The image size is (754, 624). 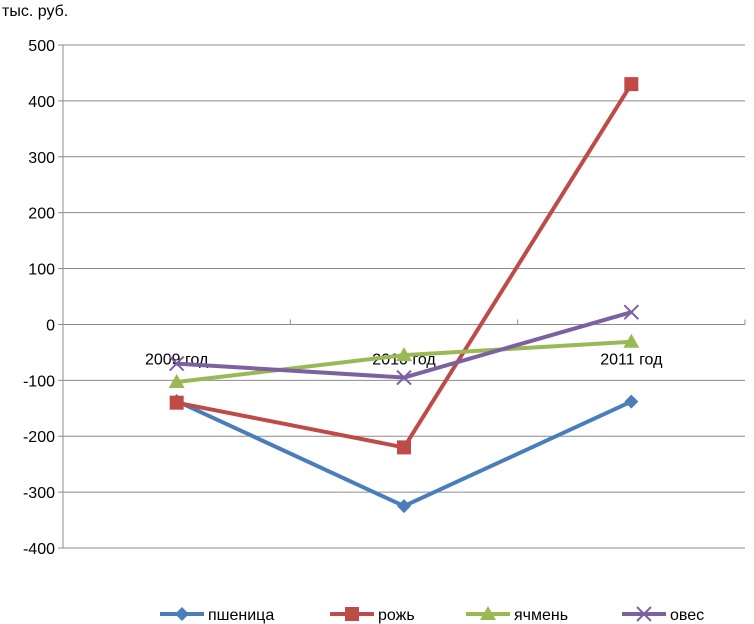 I want to click on legend-label: ячмень, so click(x=541, y=615).